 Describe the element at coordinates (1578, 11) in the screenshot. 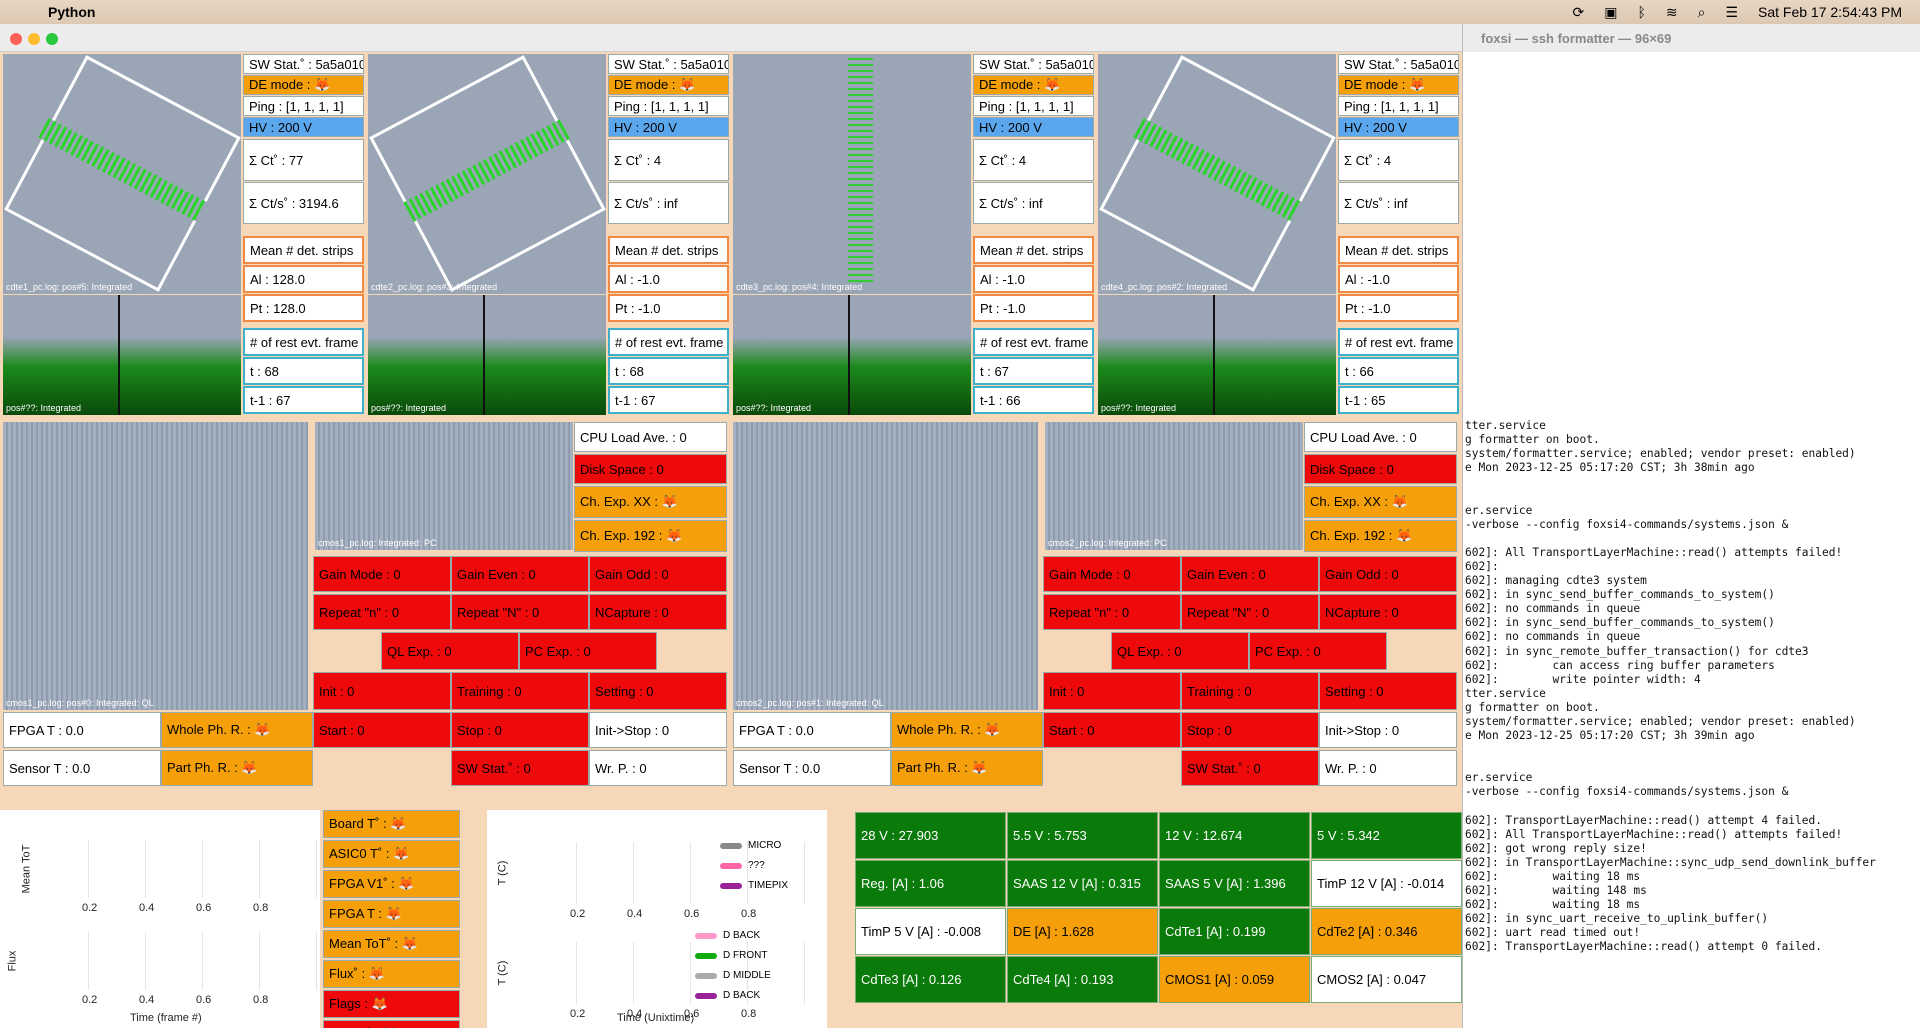

I see `sync-icon: ⟳` at that location.